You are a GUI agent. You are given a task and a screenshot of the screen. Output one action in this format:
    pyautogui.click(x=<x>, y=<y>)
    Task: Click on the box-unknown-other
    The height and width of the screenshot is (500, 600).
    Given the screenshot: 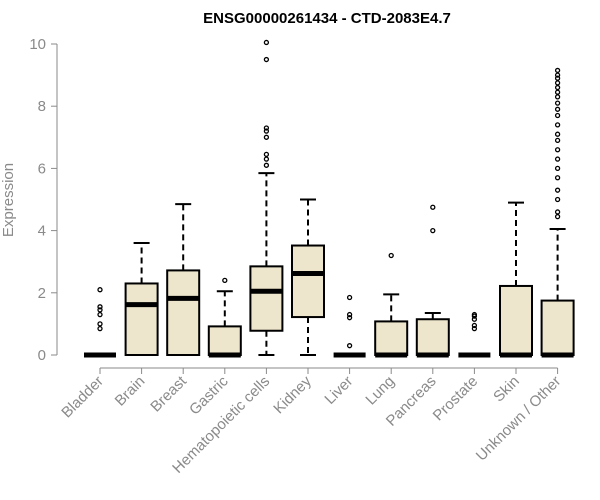 What is the action you would take?
    pyautogui.click(x=557, y=212)
    